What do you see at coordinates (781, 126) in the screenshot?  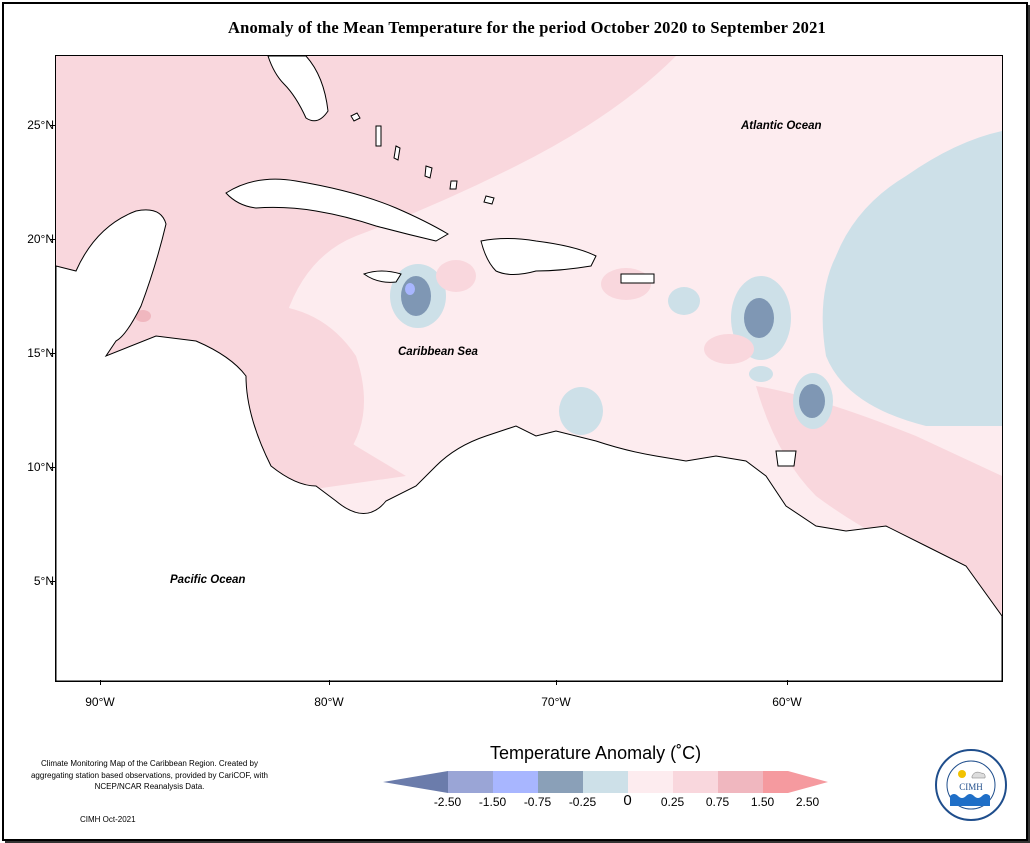 I see `atlantic-ocean-label: Atlantic Ocean` at bounding box center [781, 126].